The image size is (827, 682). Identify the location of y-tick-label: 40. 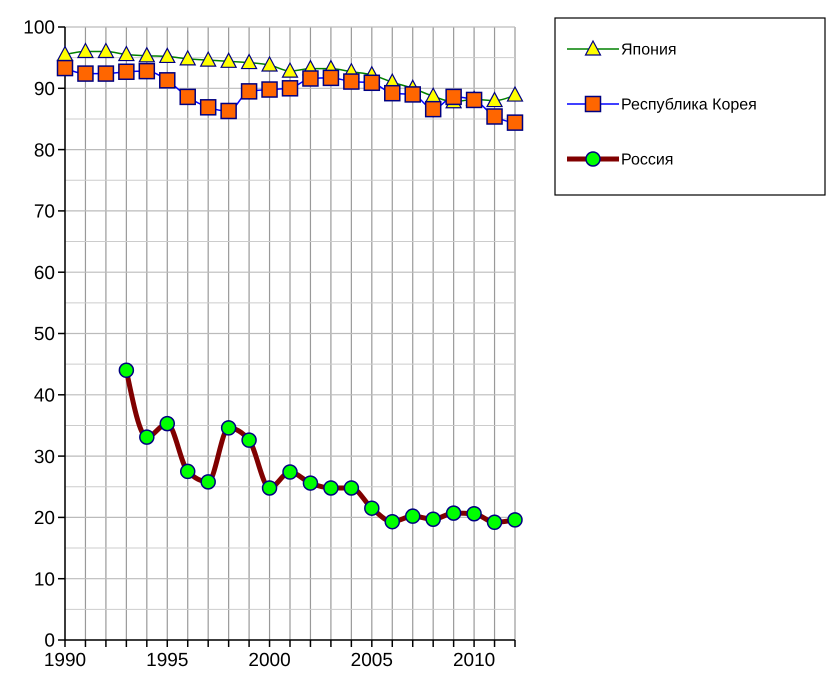
(44, 395).